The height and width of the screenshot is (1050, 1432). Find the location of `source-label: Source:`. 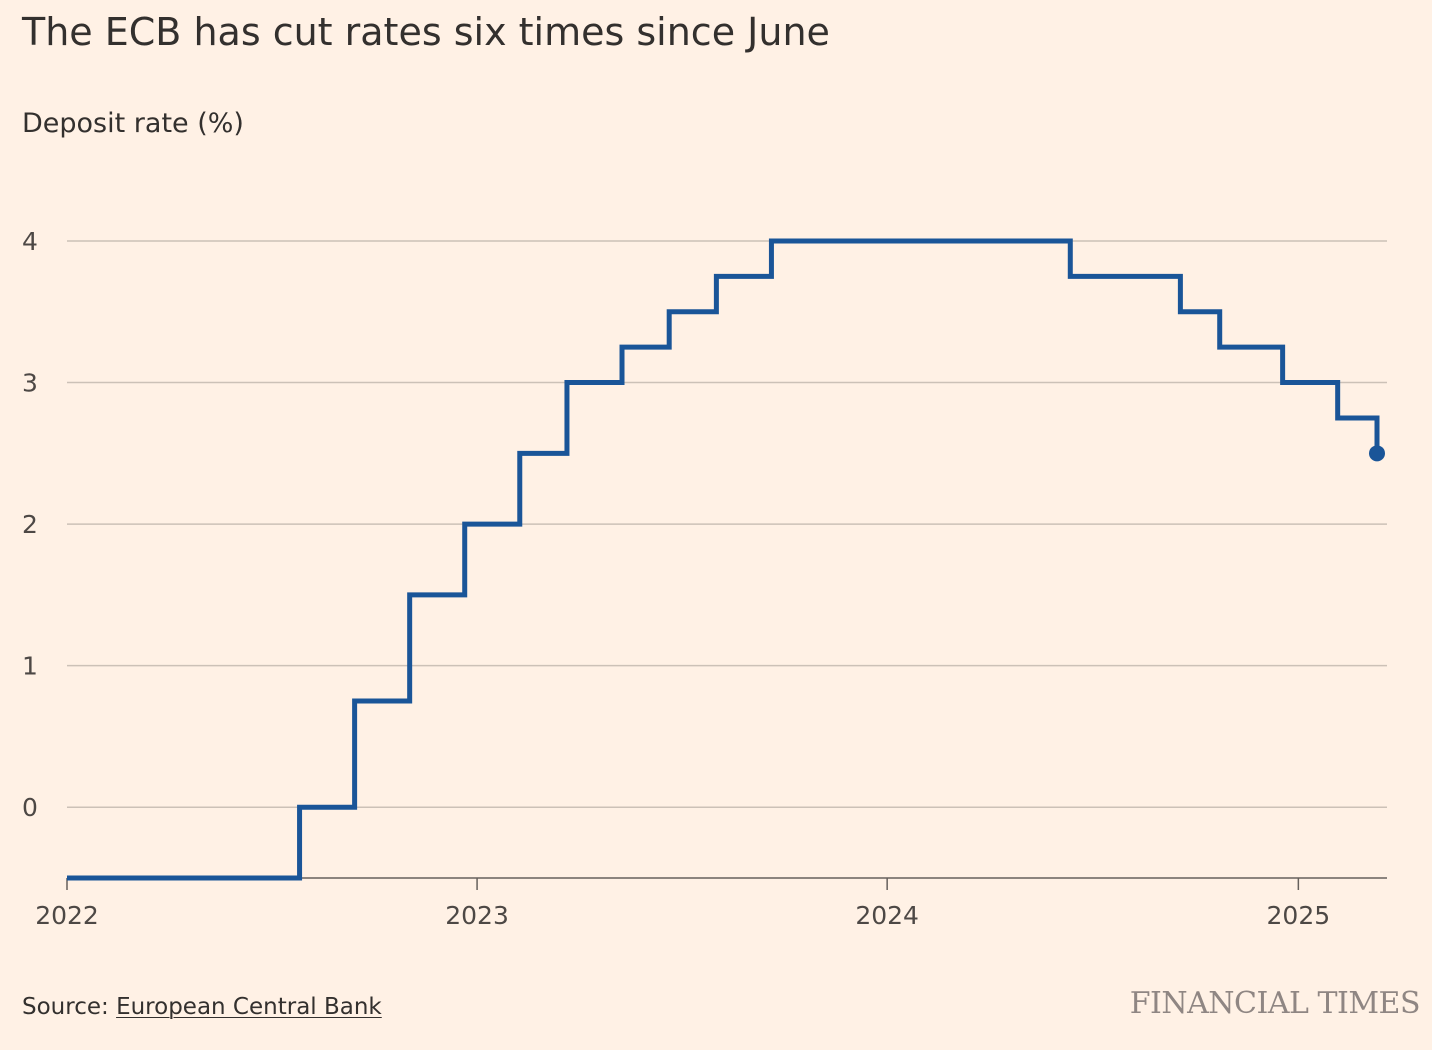

source-label: Source: is located at coordinates (65, 1007).